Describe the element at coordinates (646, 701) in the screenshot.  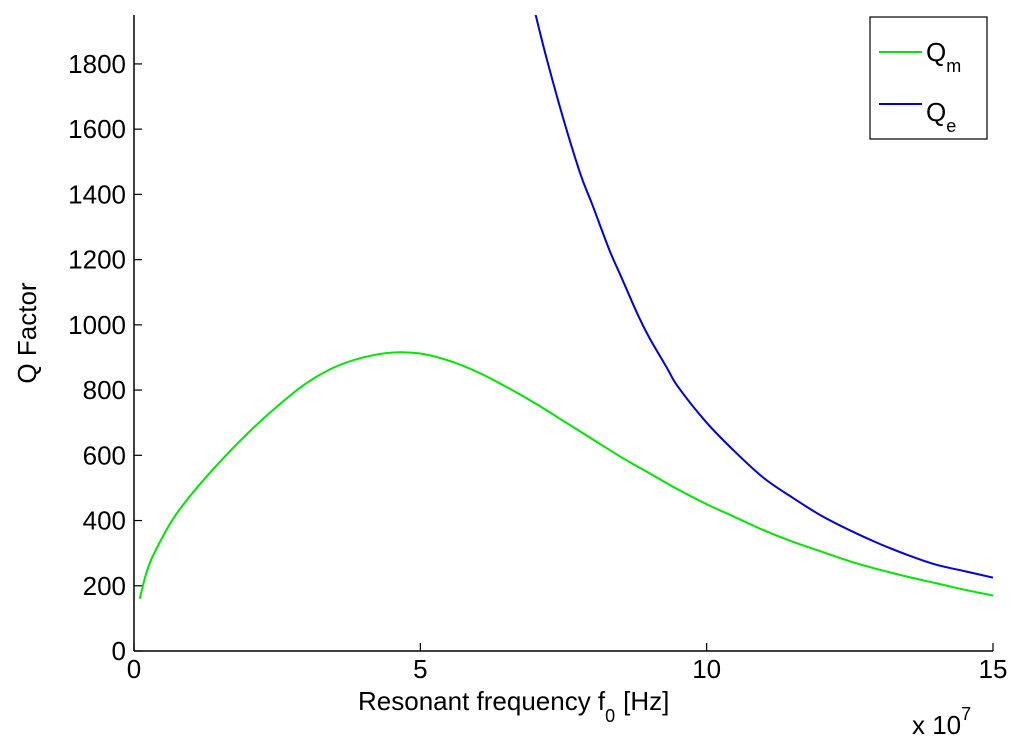
I see `x-axis-label-unit: [Hz]` at that location.